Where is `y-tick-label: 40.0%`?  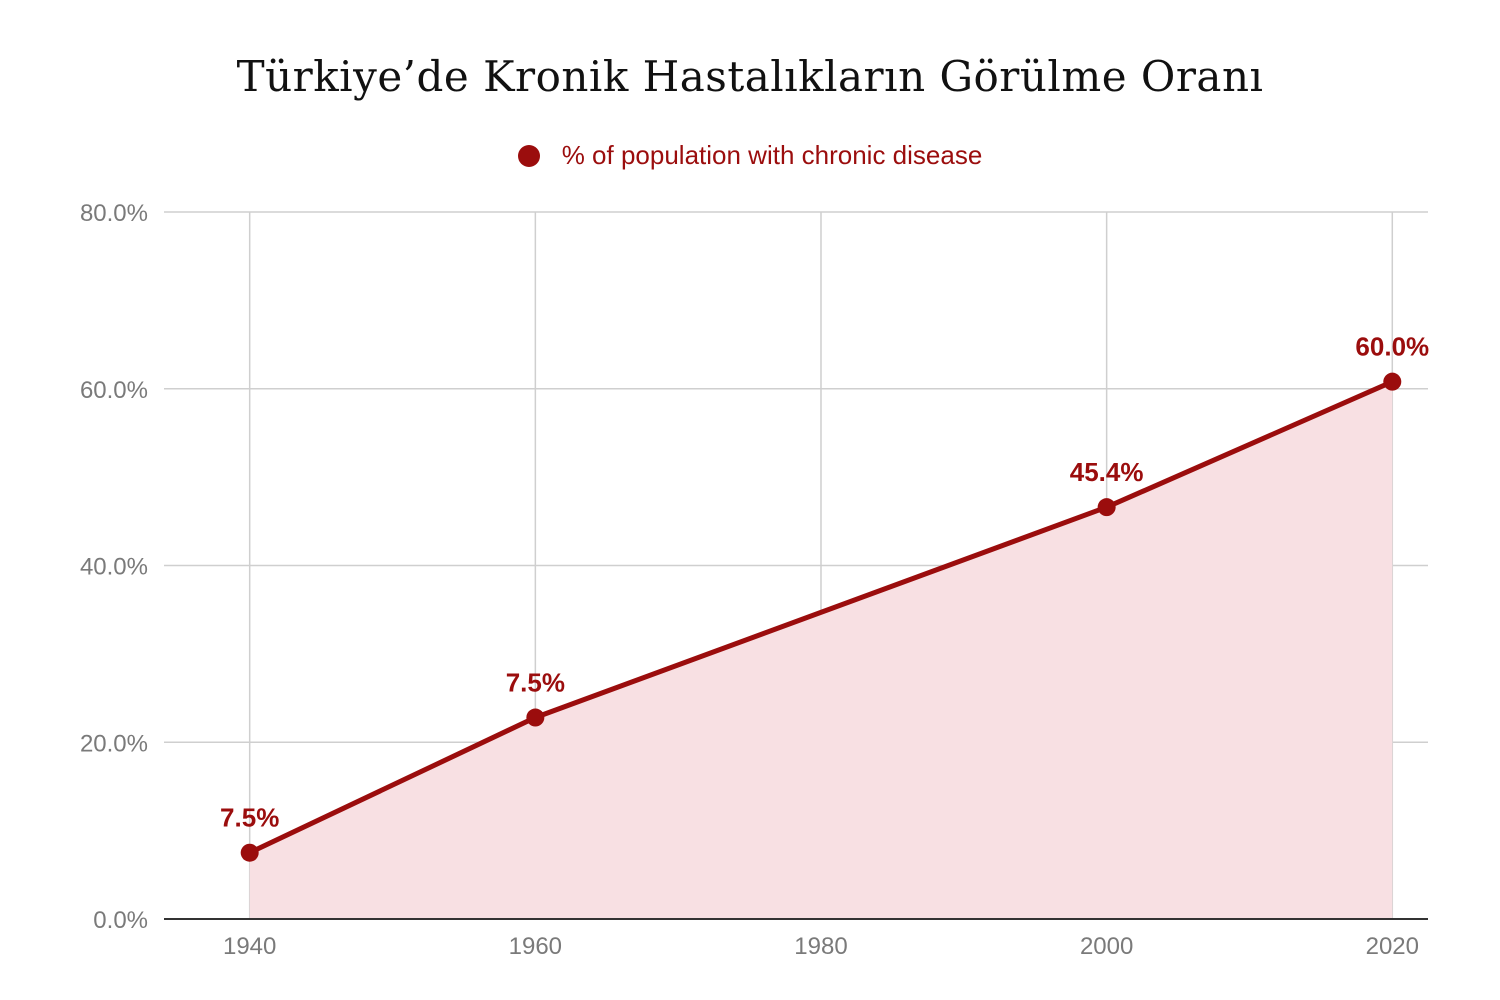 y-tick-label: 40.0% is located at coordinates (114, 567).